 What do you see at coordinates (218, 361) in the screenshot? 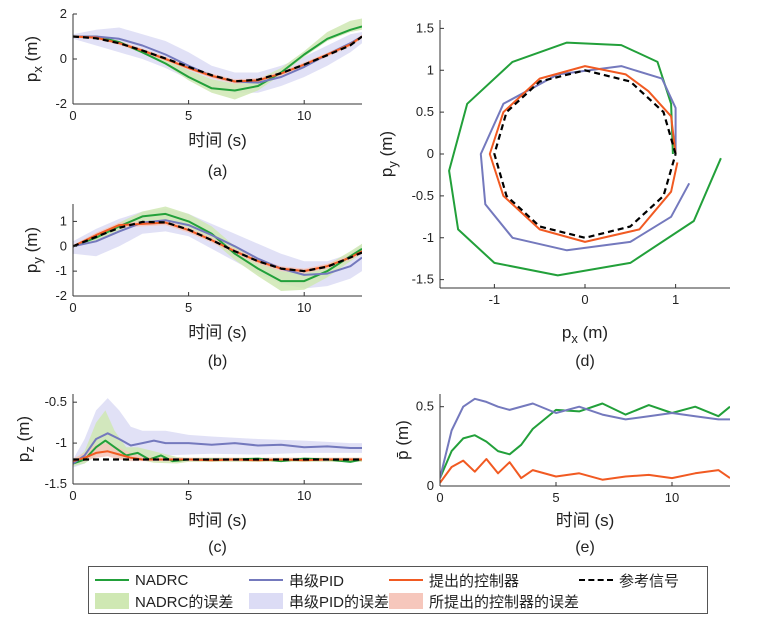
I see `panel-caption: (b)` at bounding box center [218, 361].